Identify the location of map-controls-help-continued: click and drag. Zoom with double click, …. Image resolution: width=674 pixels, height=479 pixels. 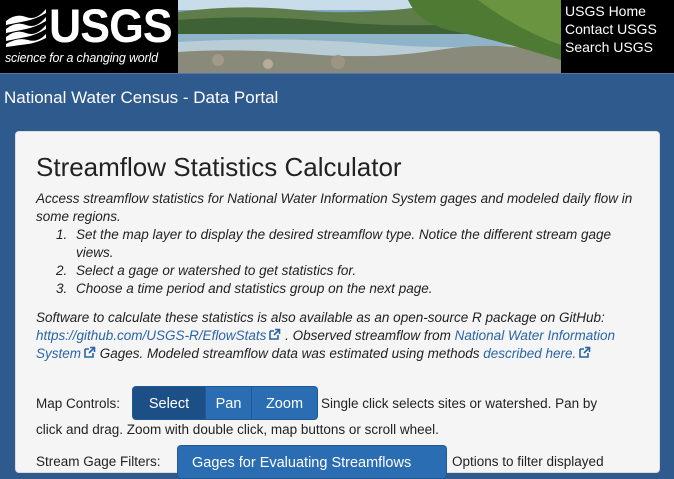
(237, 429).